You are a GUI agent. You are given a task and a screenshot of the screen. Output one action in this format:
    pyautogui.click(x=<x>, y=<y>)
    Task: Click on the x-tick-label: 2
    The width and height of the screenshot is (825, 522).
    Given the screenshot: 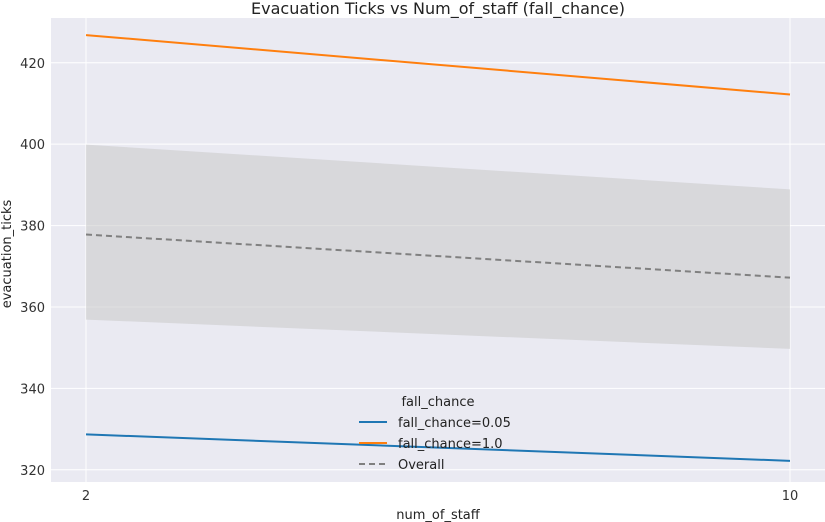 What is the action you would take?
    pyautogui.click(x=86, y=496)
    